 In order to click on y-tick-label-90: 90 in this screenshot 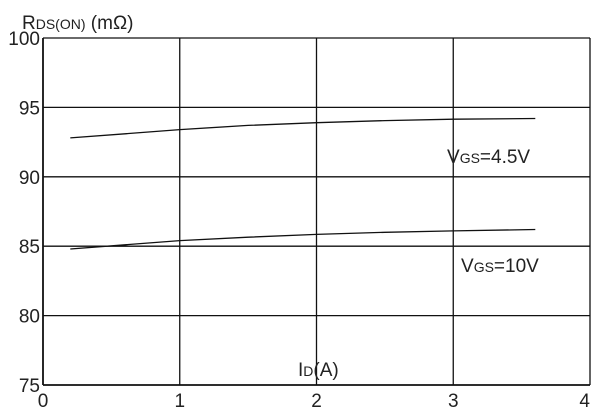, I will do `click(29, 178)`.